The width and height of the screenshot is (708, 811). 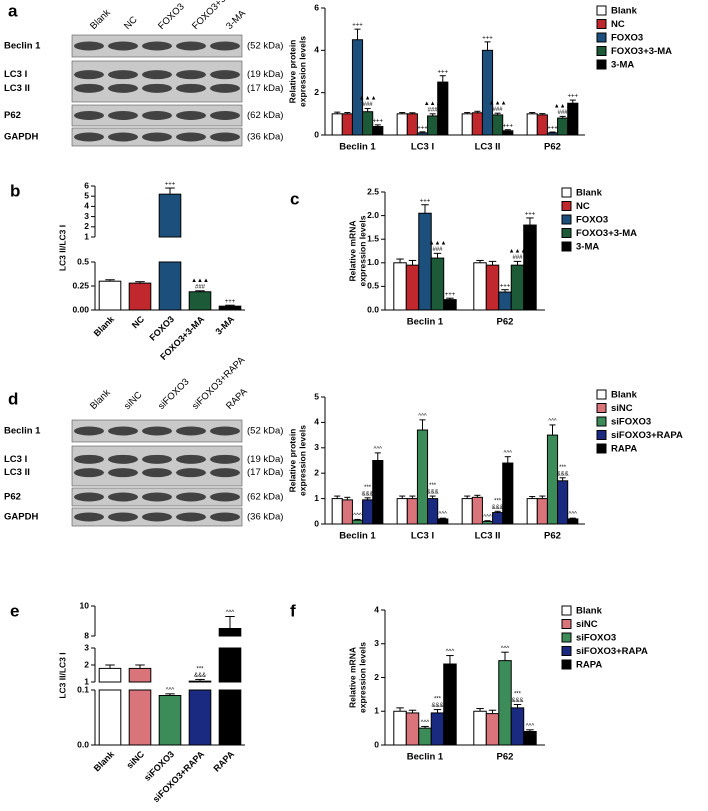 I want to click on x-tick-label: Blank, so click(x=104, y=760).